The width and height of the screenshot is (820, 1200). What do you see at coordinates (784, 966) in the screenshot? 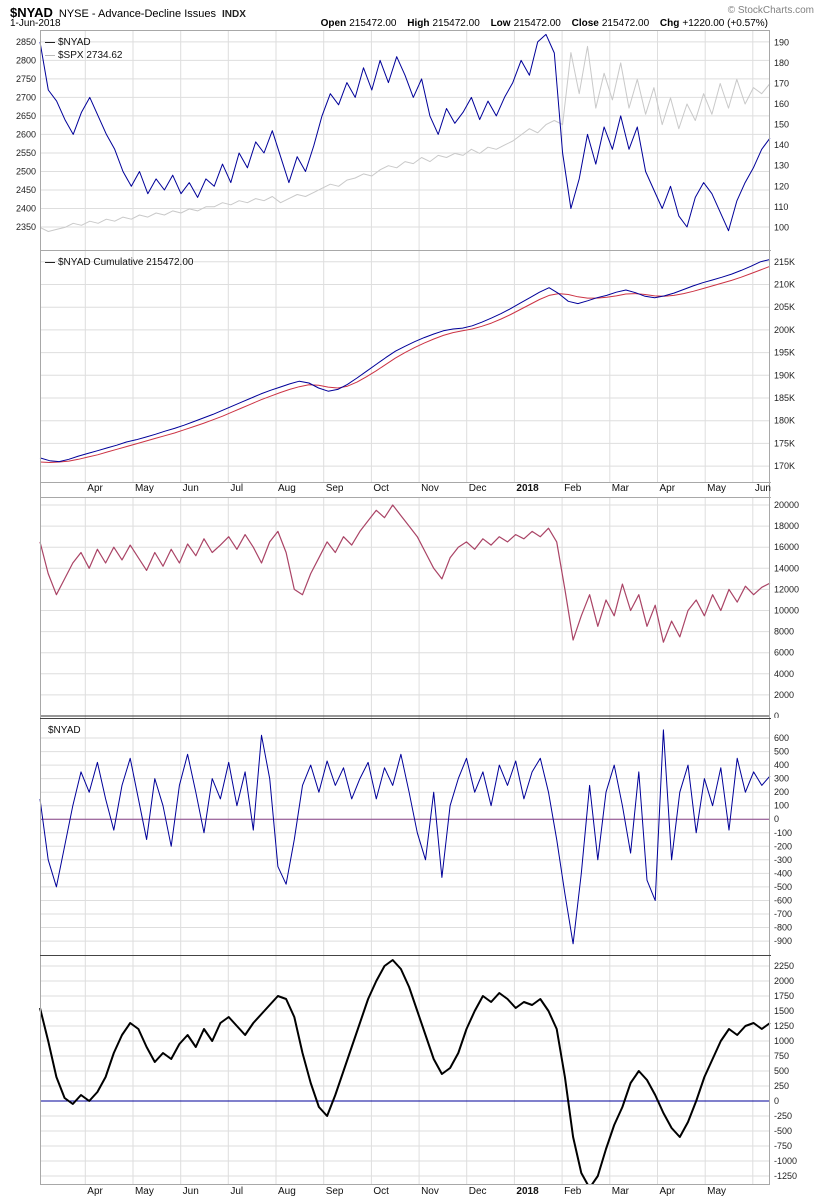
I see `axis-tick-label: 2250` at bounding box center [784, 966].